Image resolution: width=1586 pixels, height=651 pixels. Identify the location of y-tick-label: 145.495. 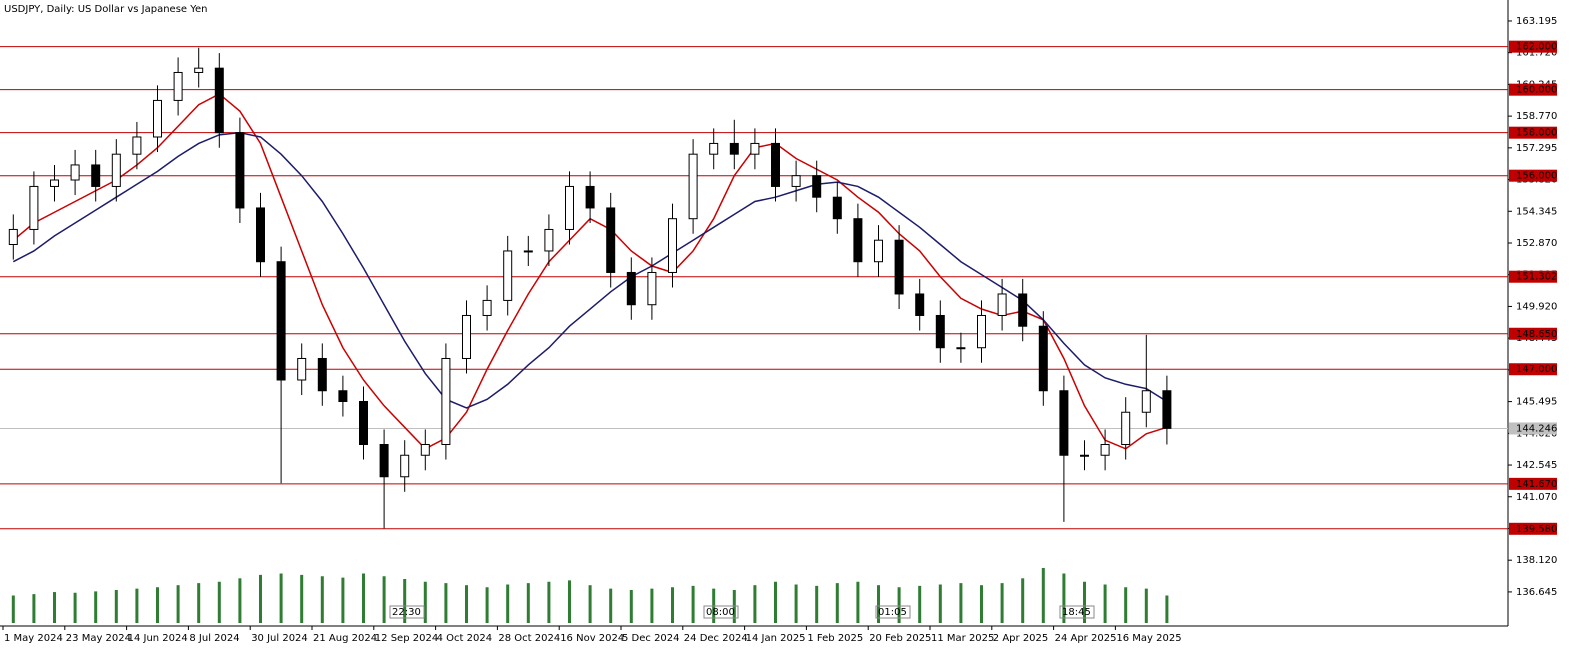
(1536, 402).